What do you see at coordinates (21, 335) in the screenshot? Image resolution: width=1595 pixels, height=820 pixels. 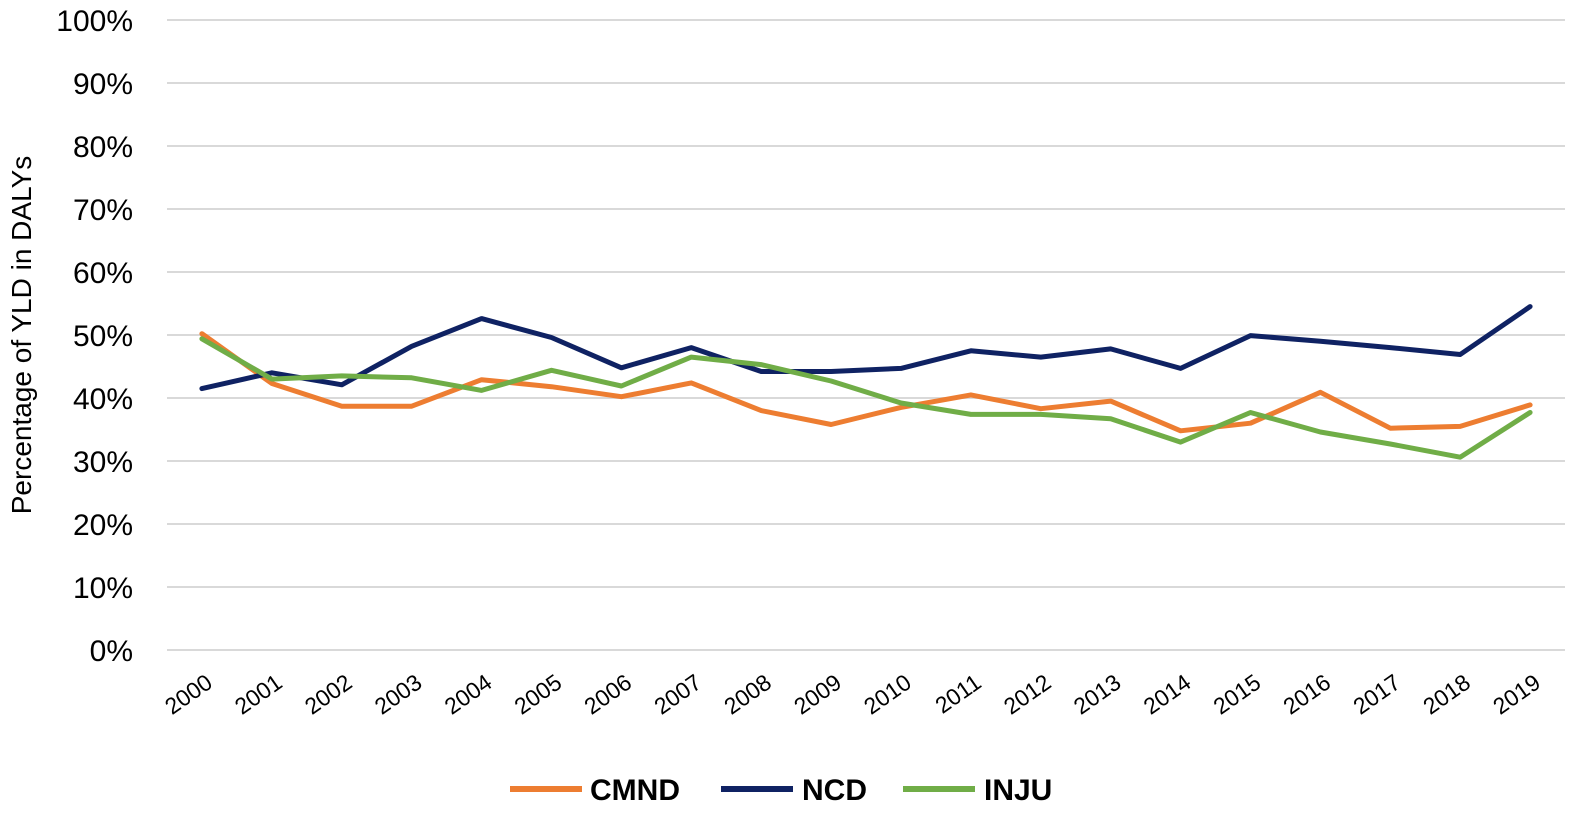 I see `y-axis-label: Percentage of YLD in DALYs` at bounding box center [21, 335].